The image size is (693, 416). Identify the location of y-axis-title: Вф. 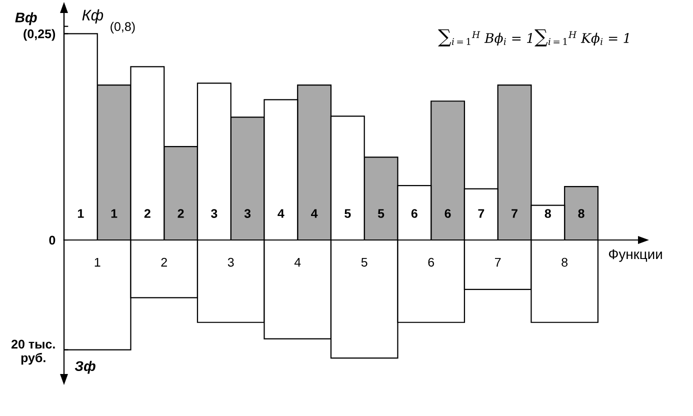
(26, 19).